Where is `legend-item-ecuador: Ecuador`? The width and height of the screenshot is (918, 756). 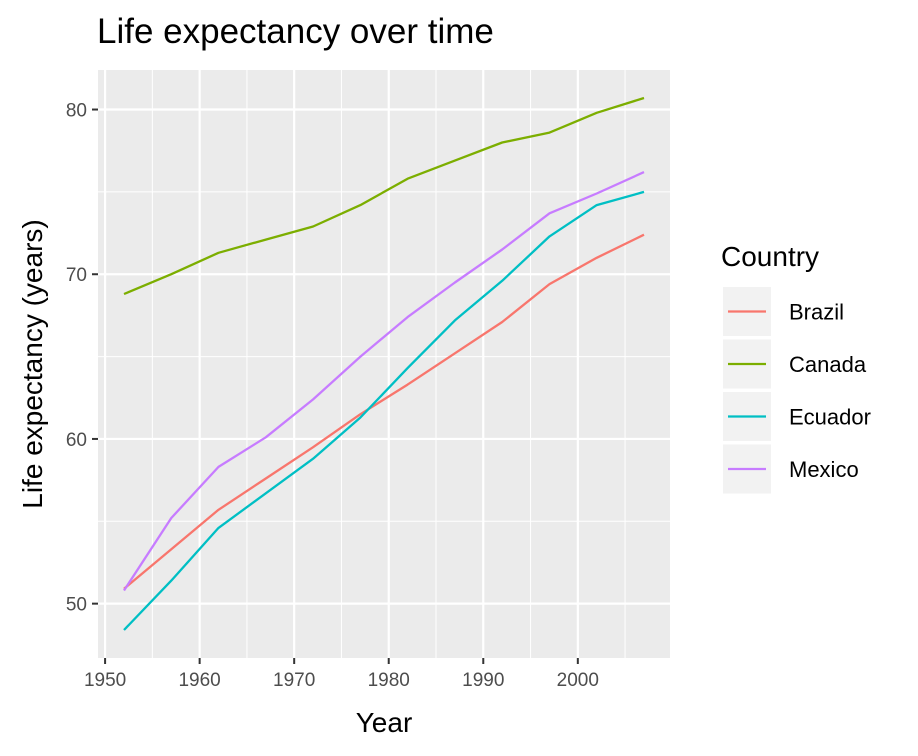
legend-item-ecuador: Ecuador is located at coordinates (797, 416).